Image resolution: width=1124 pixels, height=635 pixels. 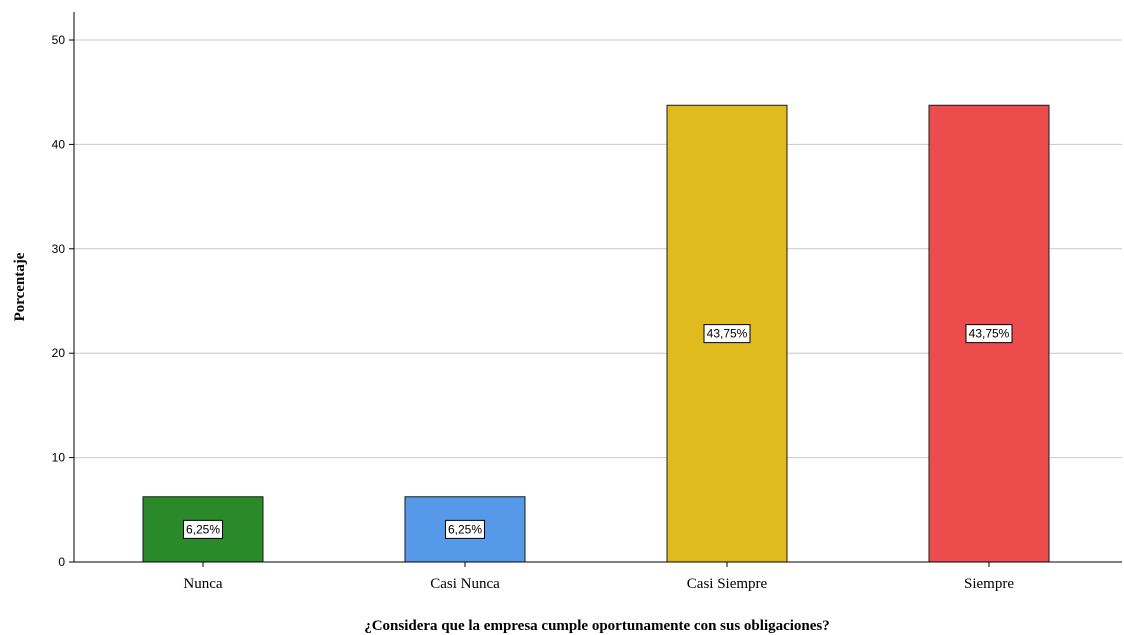 I want to click on y-tick-label: 40, so click(x=59, y=144).